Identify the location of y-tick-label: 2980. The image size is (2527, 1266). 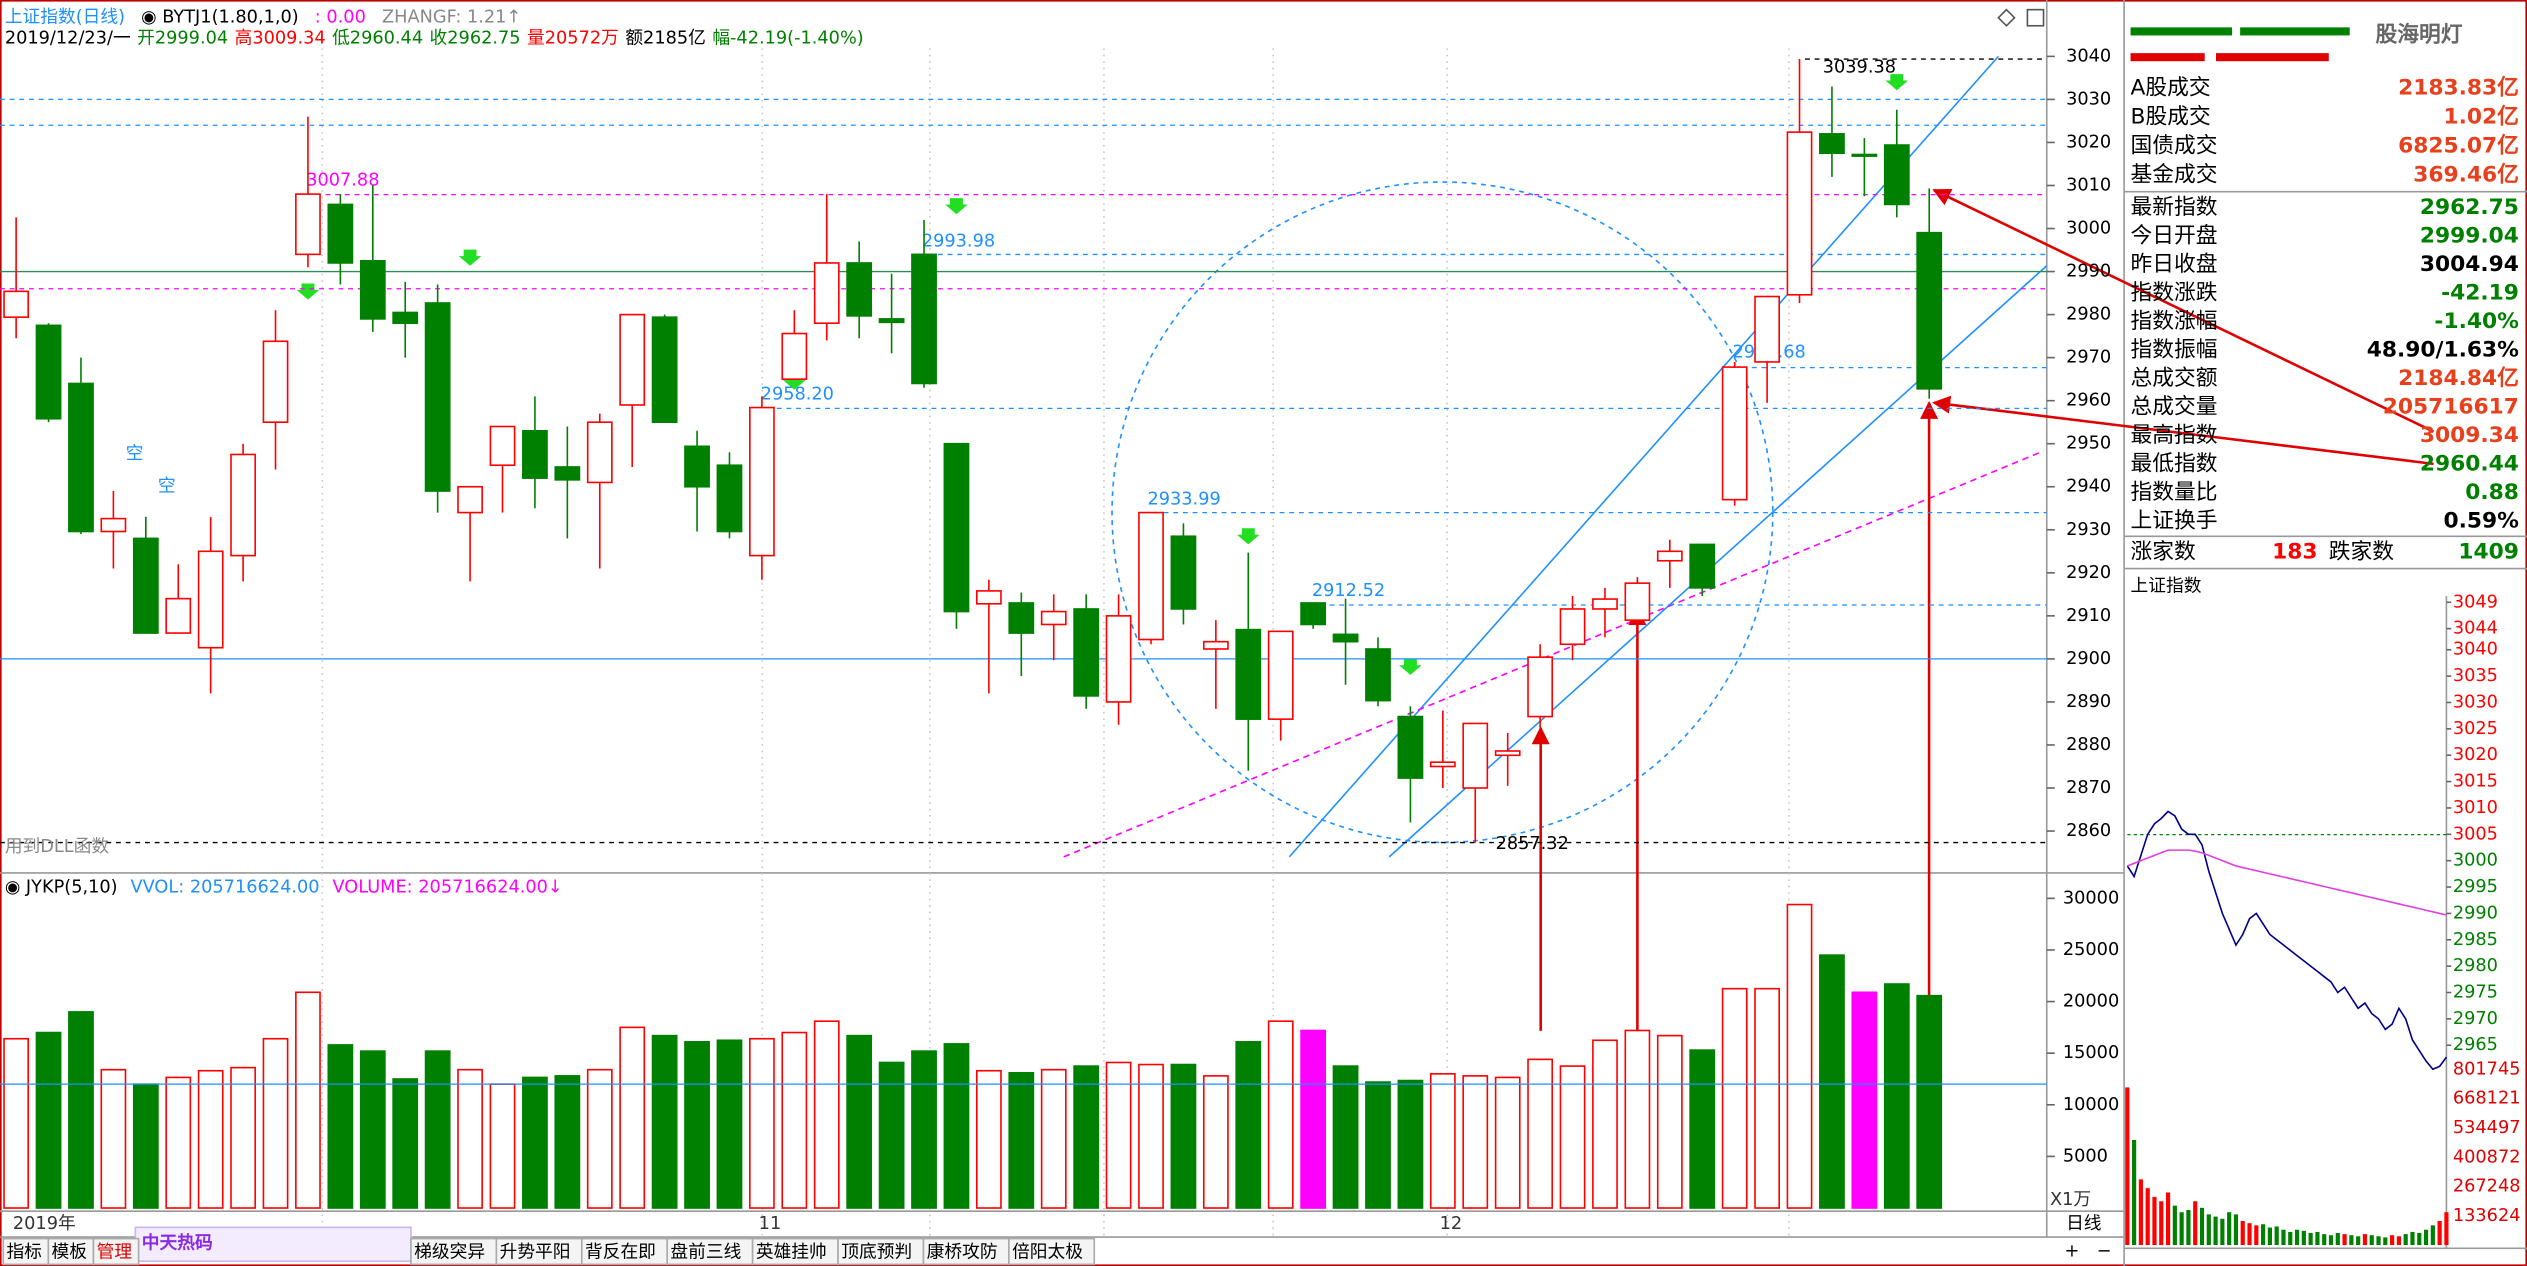
(2088, 315).